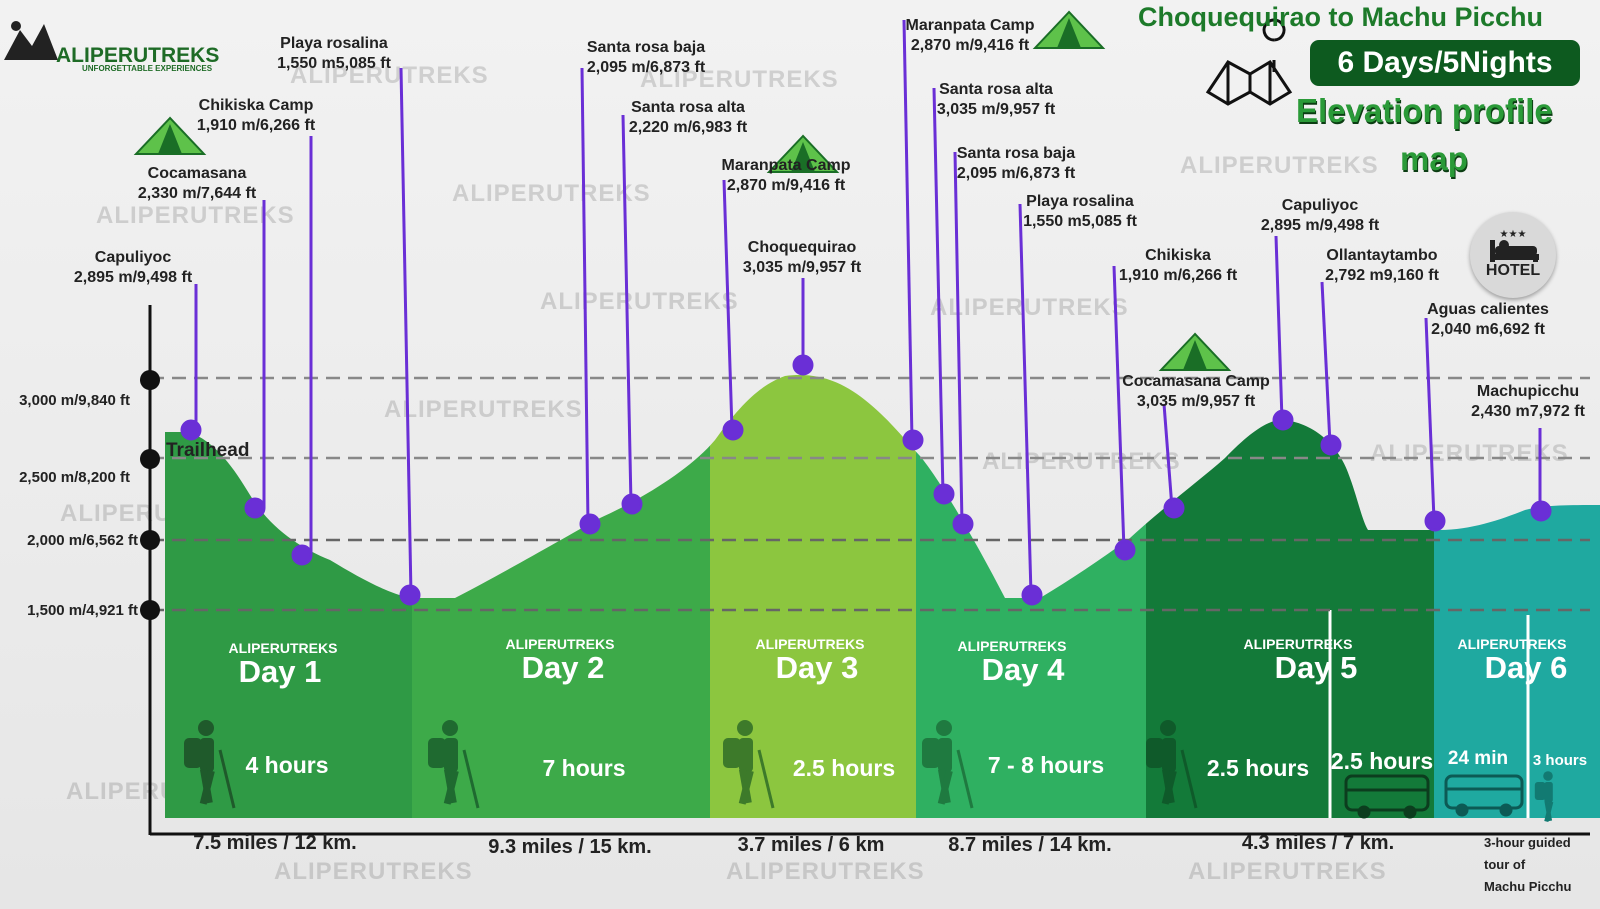 This screenshot has width=1600, height=909. Describe the element at coordinates (1514, 245) in the screenshot. I see `bed-icon: ★★★` at that location.